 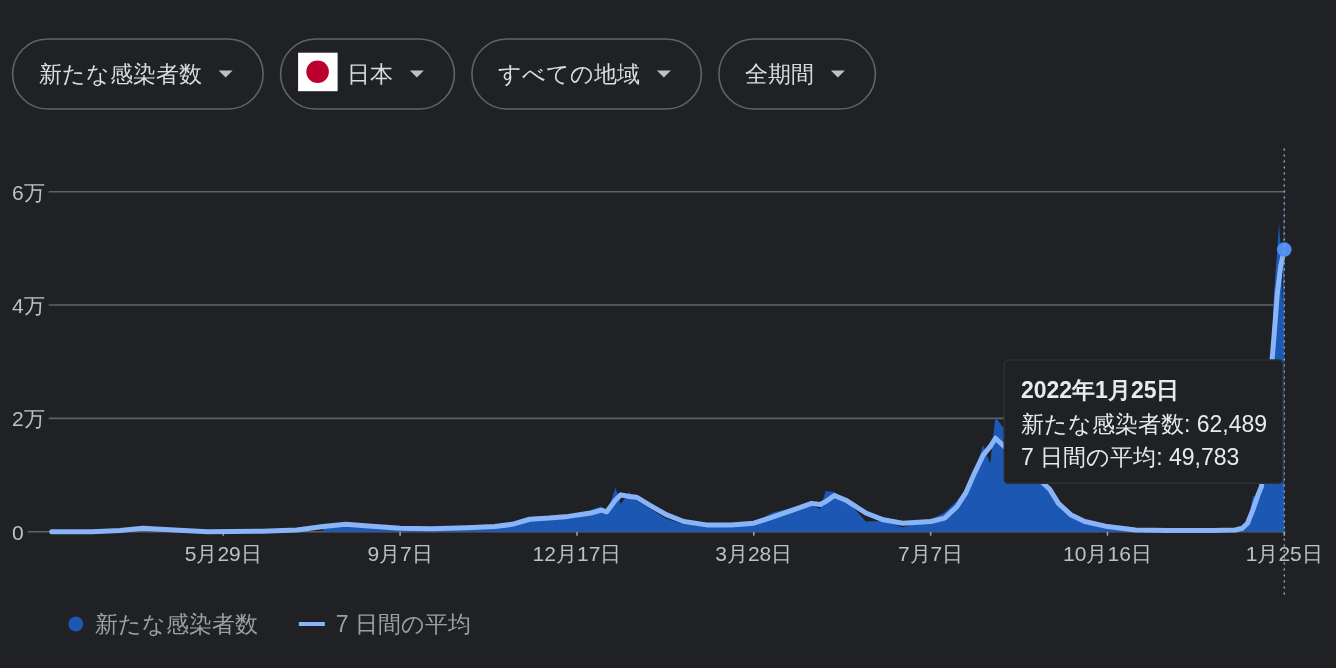 What do you see at coordinates (1107, 553) in the screenshot?
I see `x-tick-label: 10月16日` at bounding box center [1107, 553].